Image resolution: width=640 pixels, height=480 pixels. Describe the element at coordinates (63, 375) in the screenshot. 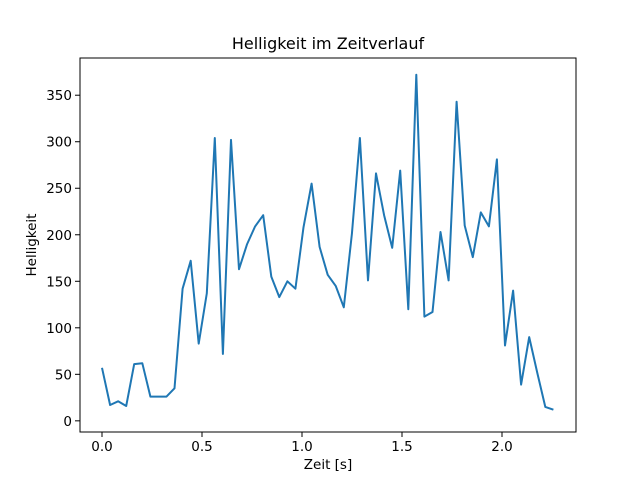

I see `y-tick-label: 50` at that location.